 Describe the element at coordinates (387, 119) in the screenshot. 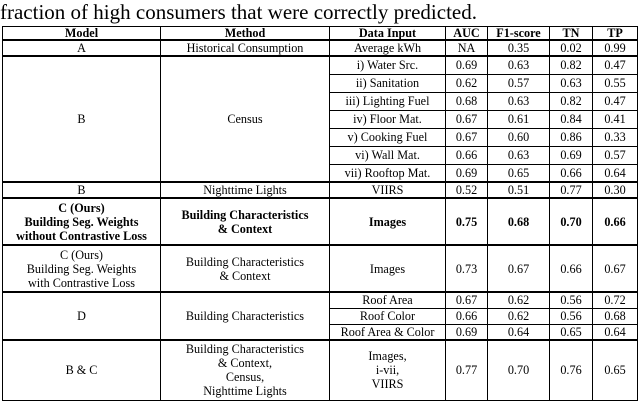

I see `cell-input: iv) Floor Mat.` at that location.